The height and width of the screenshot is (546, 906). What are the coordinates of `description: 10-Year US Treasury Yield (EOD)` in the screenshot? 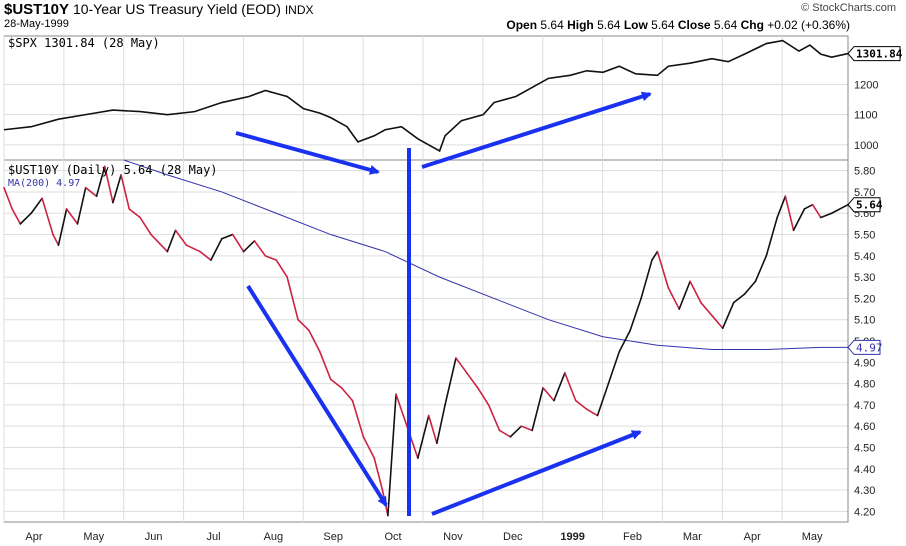 It's located at (176, 9).